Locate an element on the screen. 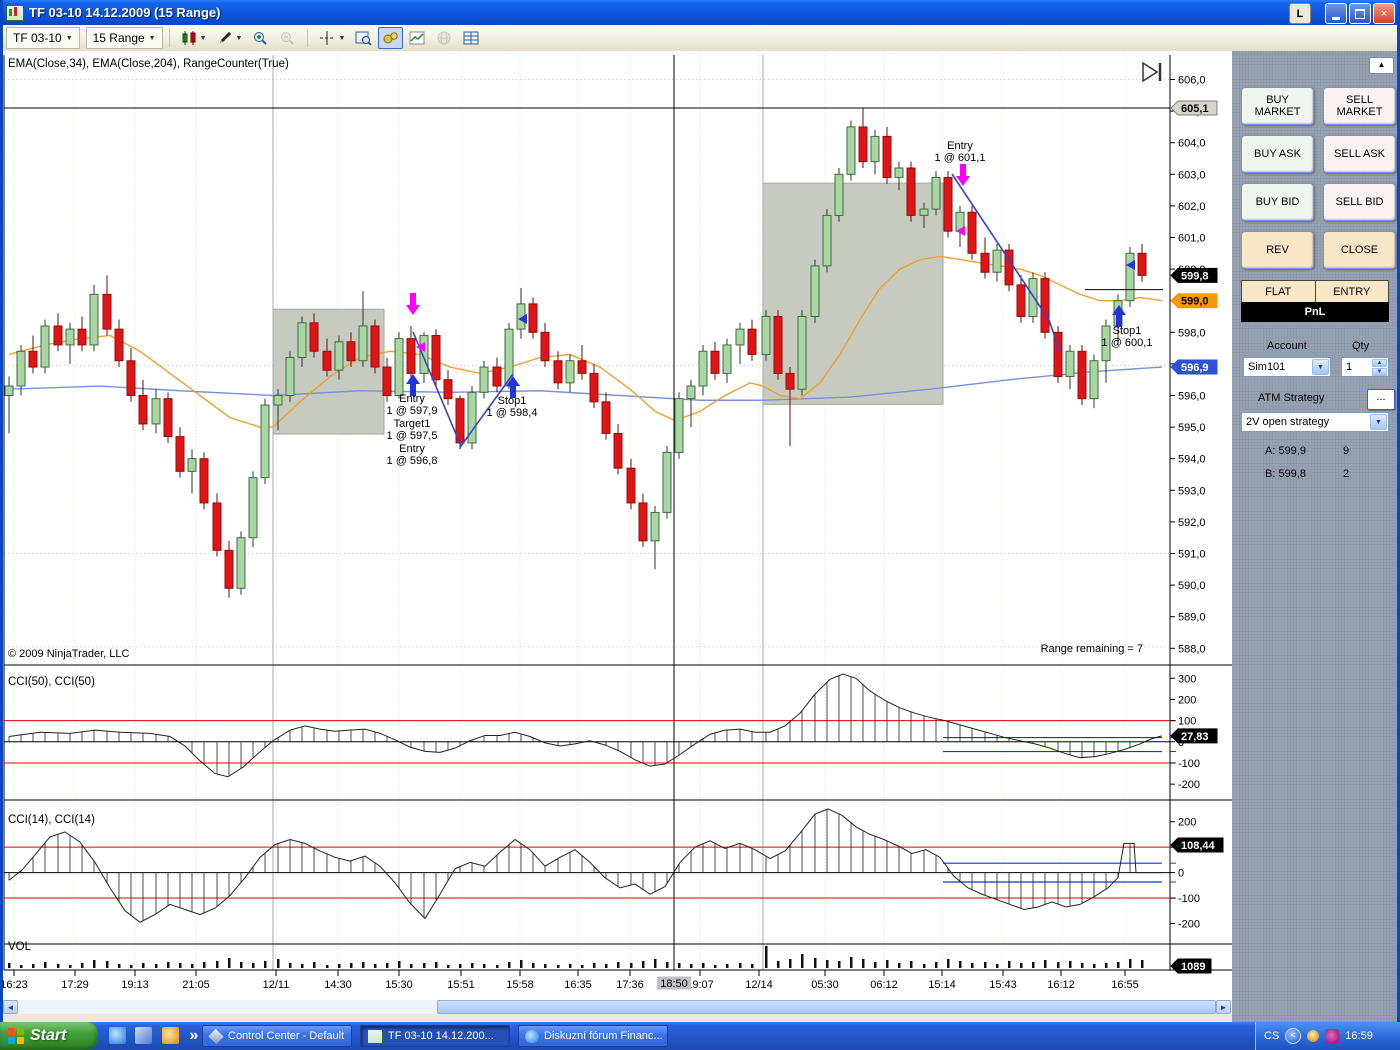  price-tick-label: 592,0 is located at coordinates (1192, 523).